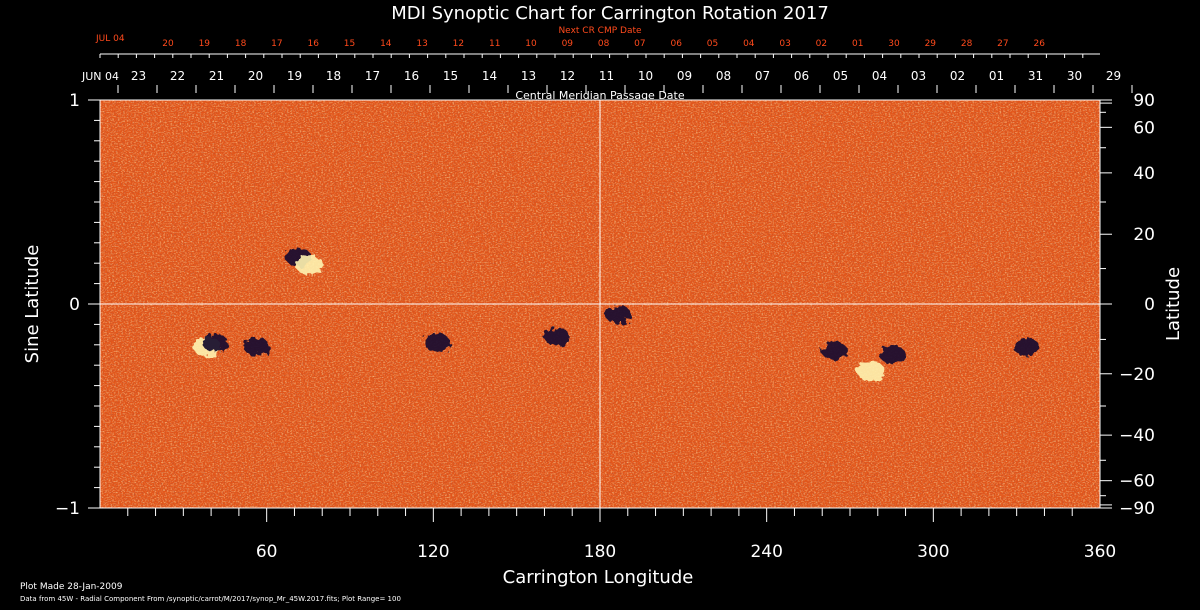  What do you see at coordinates (1137, 436) in the screenshot?
I see `y-right-tick-label: −40` at bounding box center [1137, 436].